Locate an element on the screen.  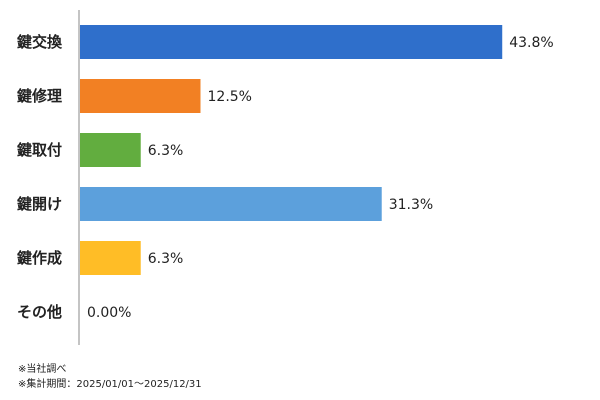
footnotes: ※当社調べ ※集計期間：2025/01/01～2025/12/31 is located at coordinates (110, 377).